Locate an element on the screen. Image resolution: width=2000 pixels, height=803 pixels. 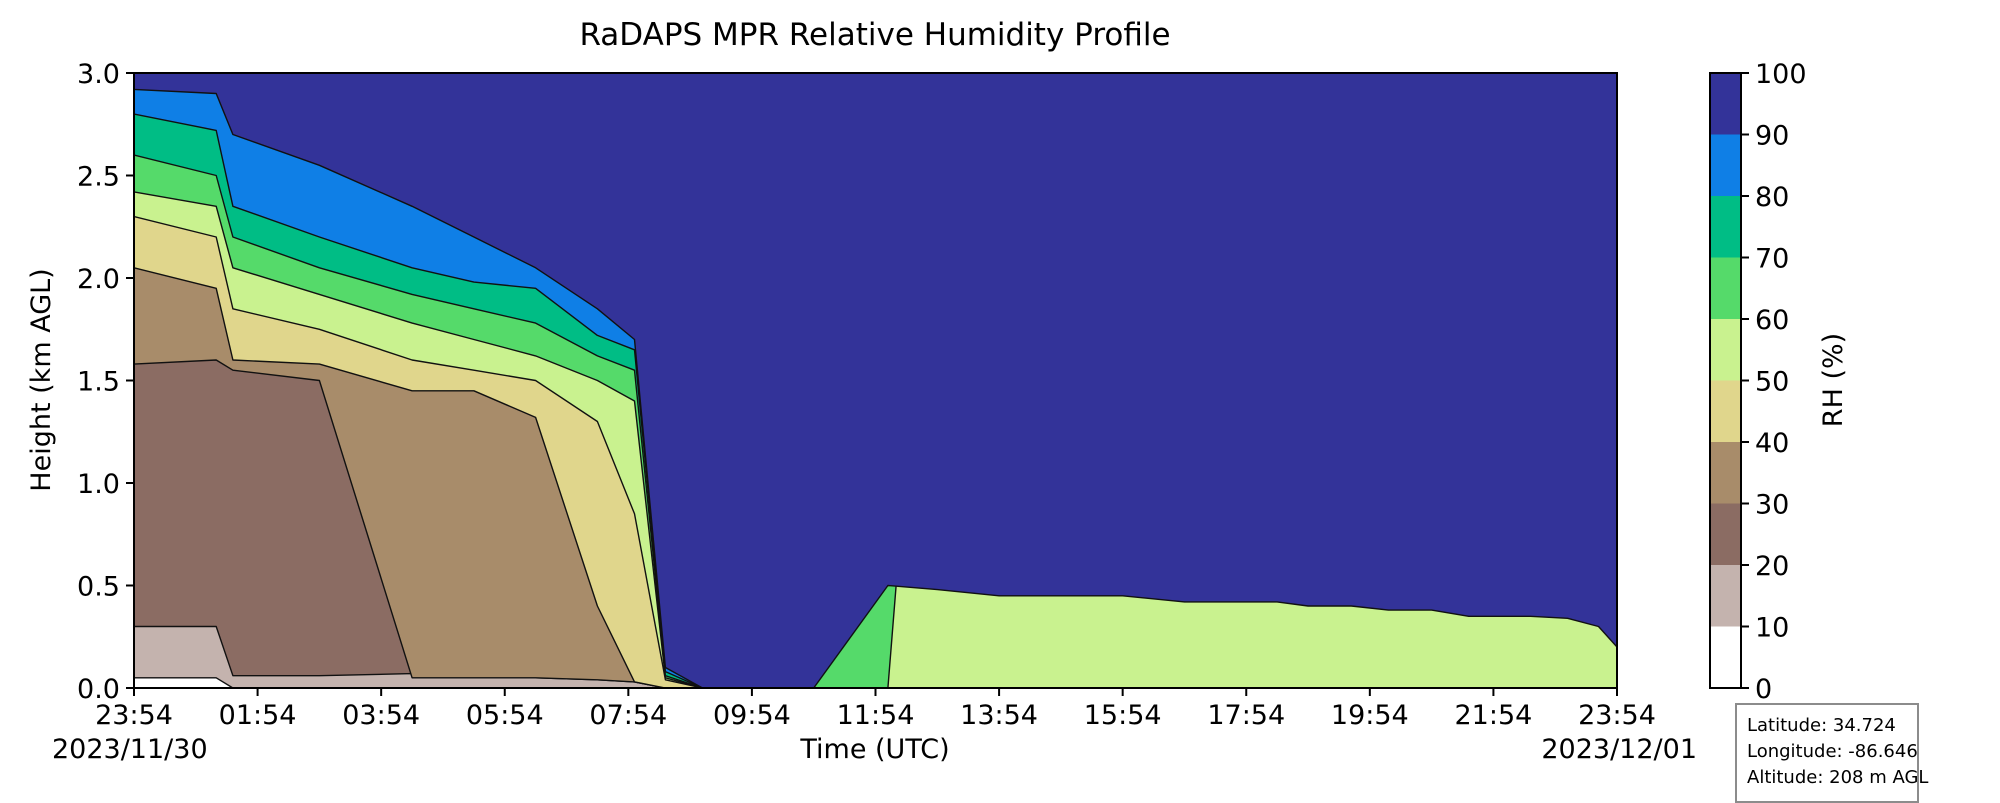
colorbar-tick-label: 100 is located at coordinates (1781, 74).